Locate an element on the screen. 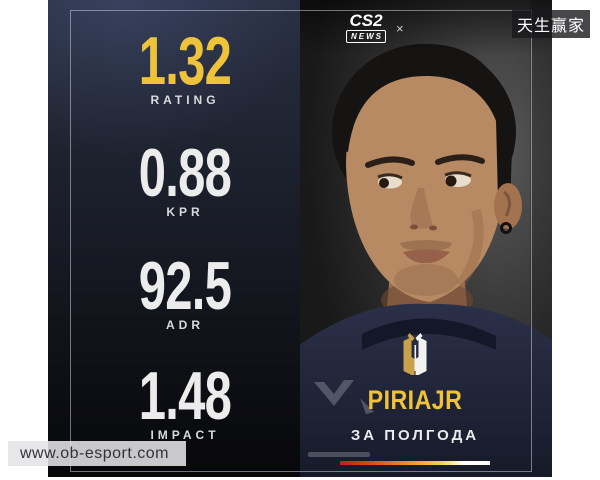  collab-x-icon: × is located at coordinates (400, 28).